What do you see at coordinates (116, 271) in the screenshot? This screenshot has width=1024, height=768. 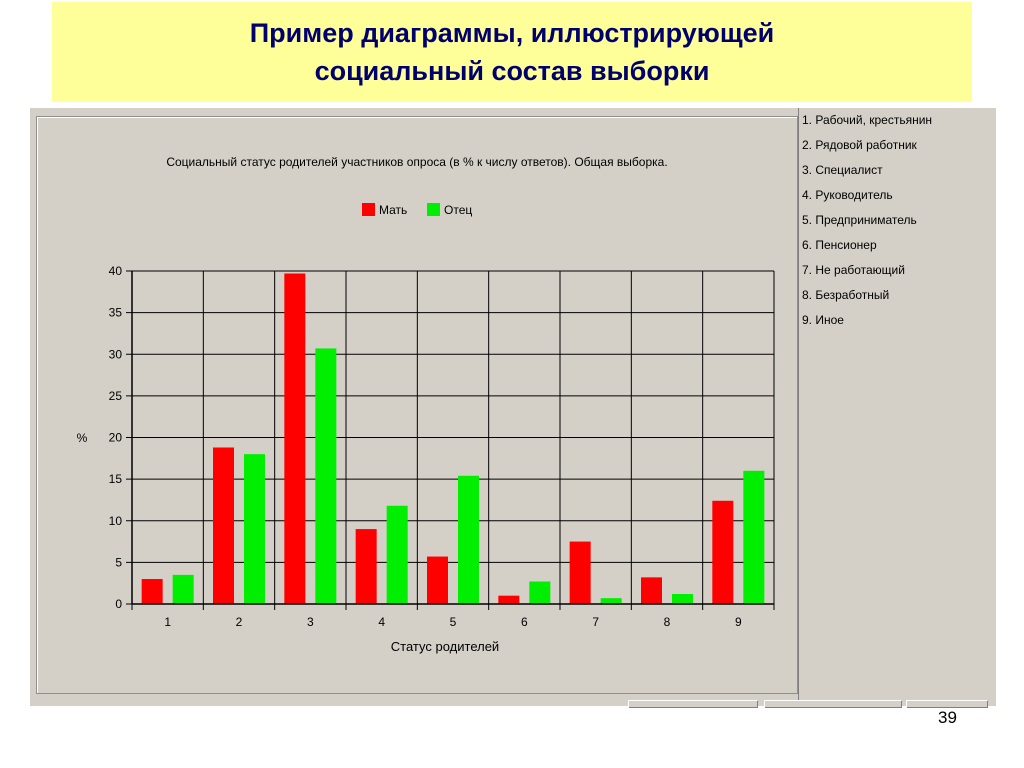 I see `y-tick-label: 40` at bounding box center [116, 271].